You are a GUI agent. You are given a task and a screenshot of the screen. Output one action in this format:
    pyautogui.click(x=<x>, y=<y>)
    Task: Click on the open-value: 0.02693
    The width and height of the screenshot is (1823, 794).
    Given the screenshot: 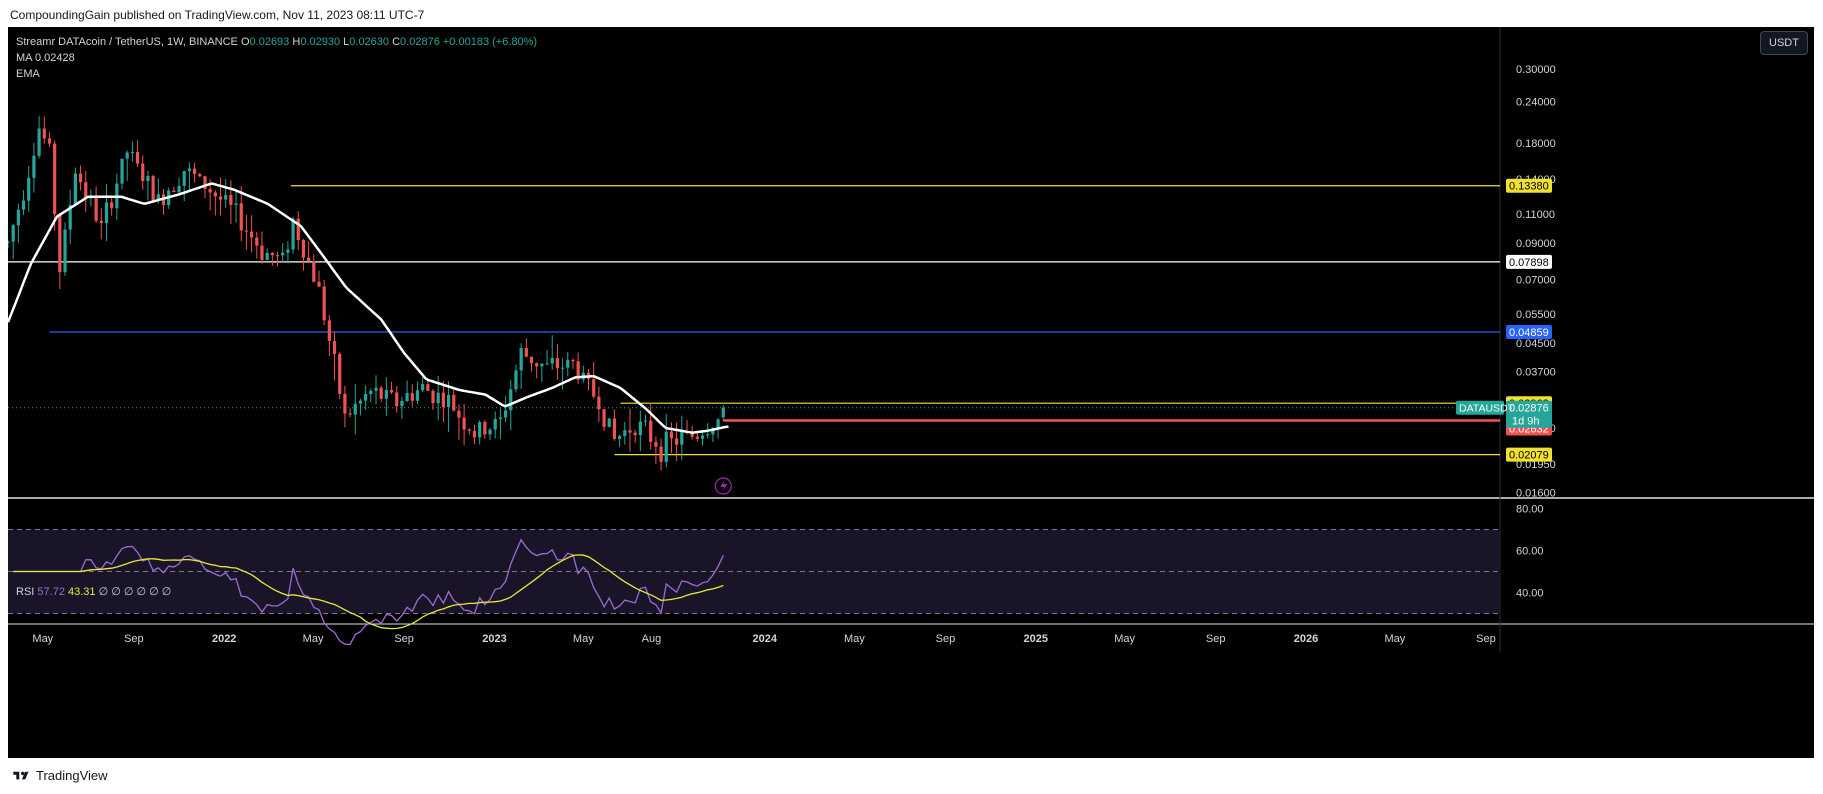 What is the action you would take?
    pyautogui.click(x=269, y=42)
    